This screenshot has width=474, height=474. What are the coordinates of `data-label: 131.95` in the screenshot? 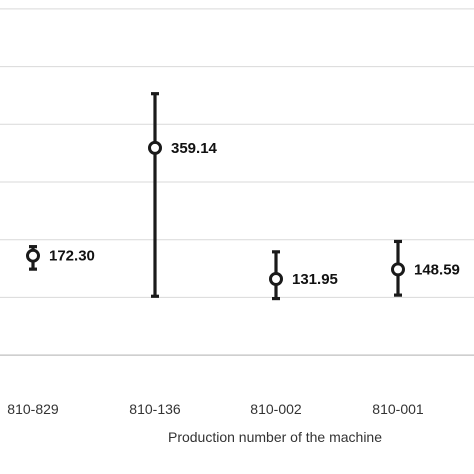 It's located at (315, 279).